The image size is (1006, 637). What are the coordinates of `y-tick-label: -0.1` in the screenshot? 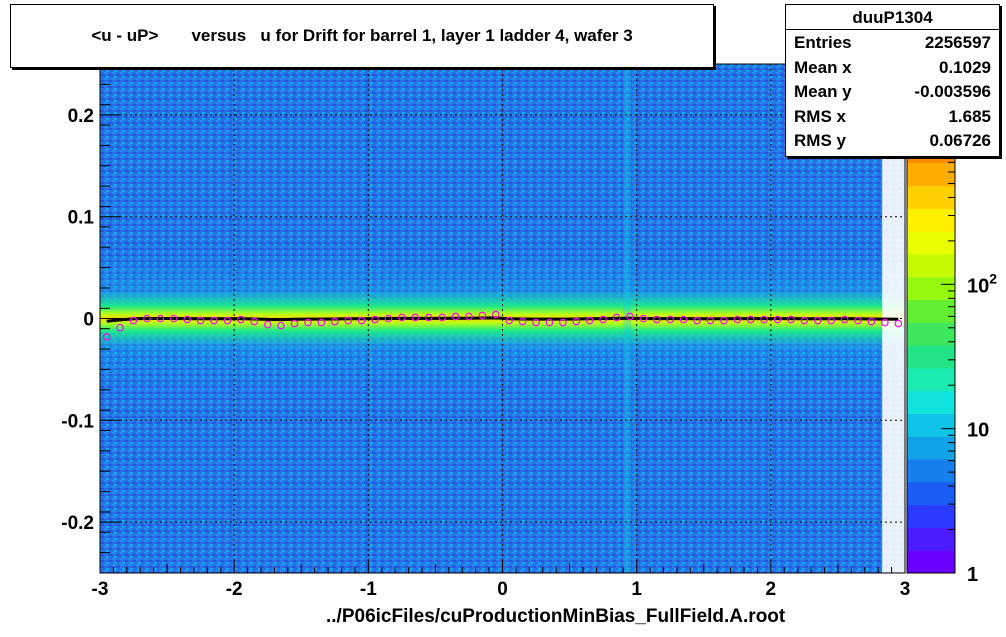 It's located at (77, 421).